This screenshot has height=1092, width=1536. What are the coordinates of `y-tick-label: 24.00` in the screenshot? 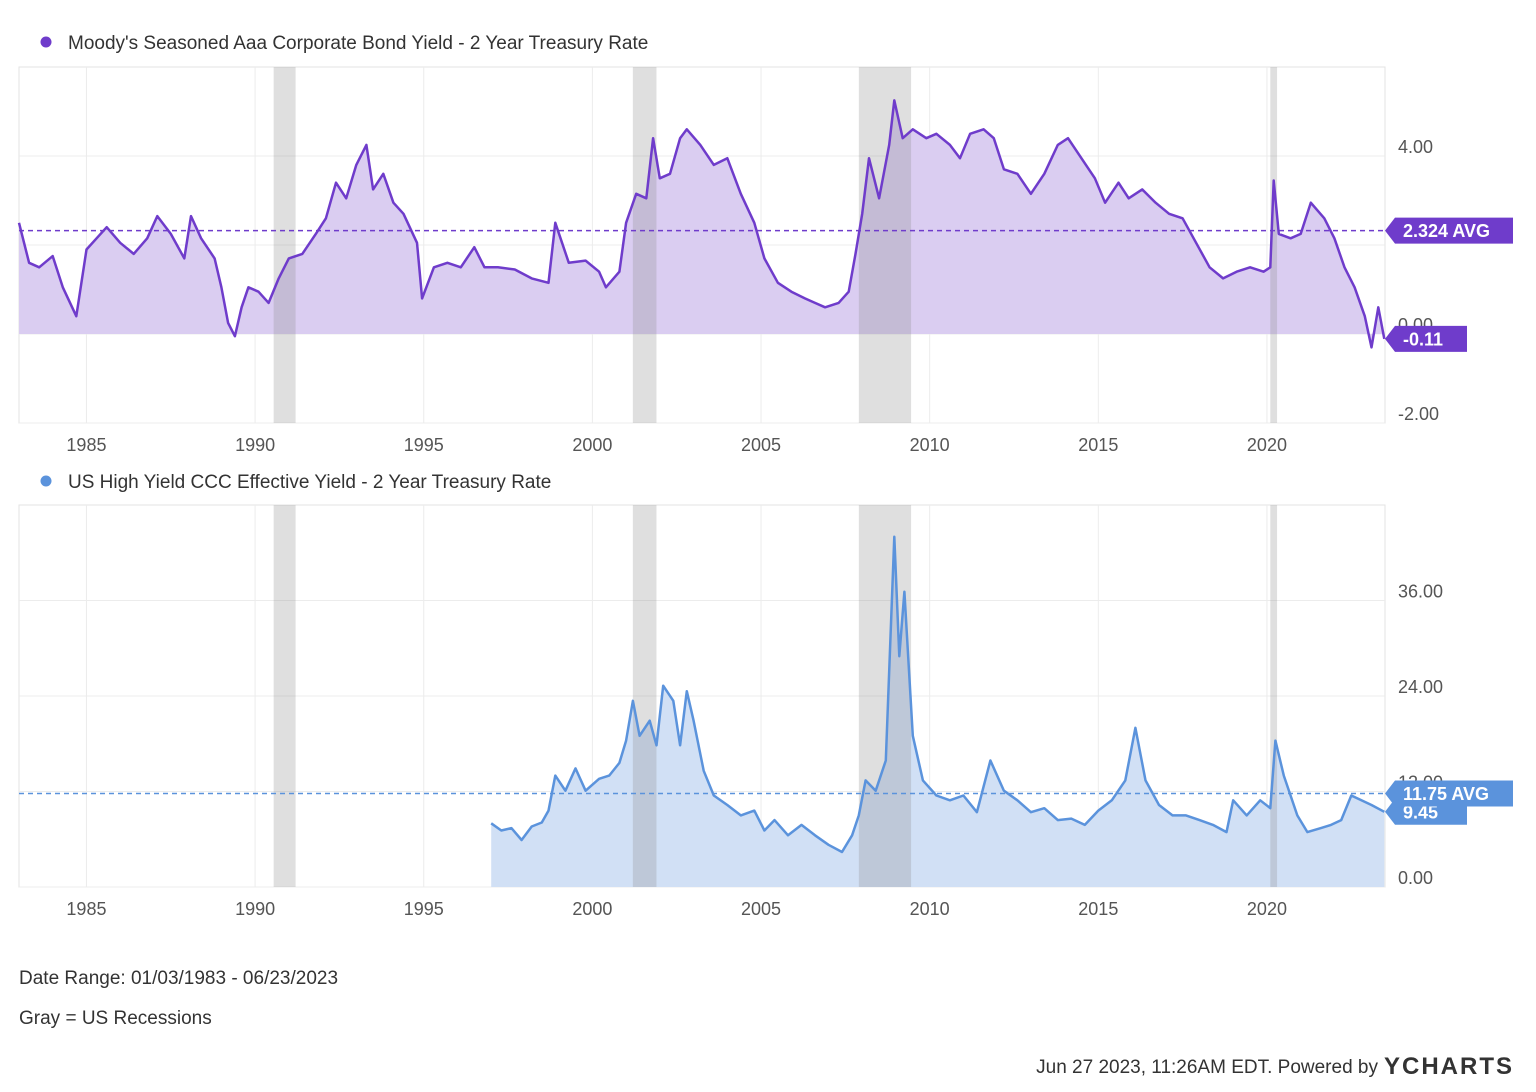 It's located at (1420, 687).